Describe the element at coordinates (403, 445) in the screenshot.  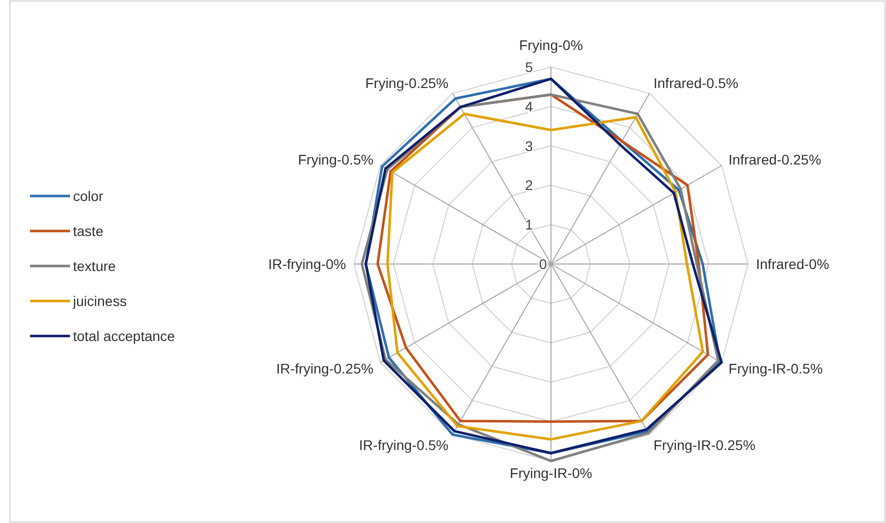
I see `spoke-label: IR-frying-0.5%` at that location.